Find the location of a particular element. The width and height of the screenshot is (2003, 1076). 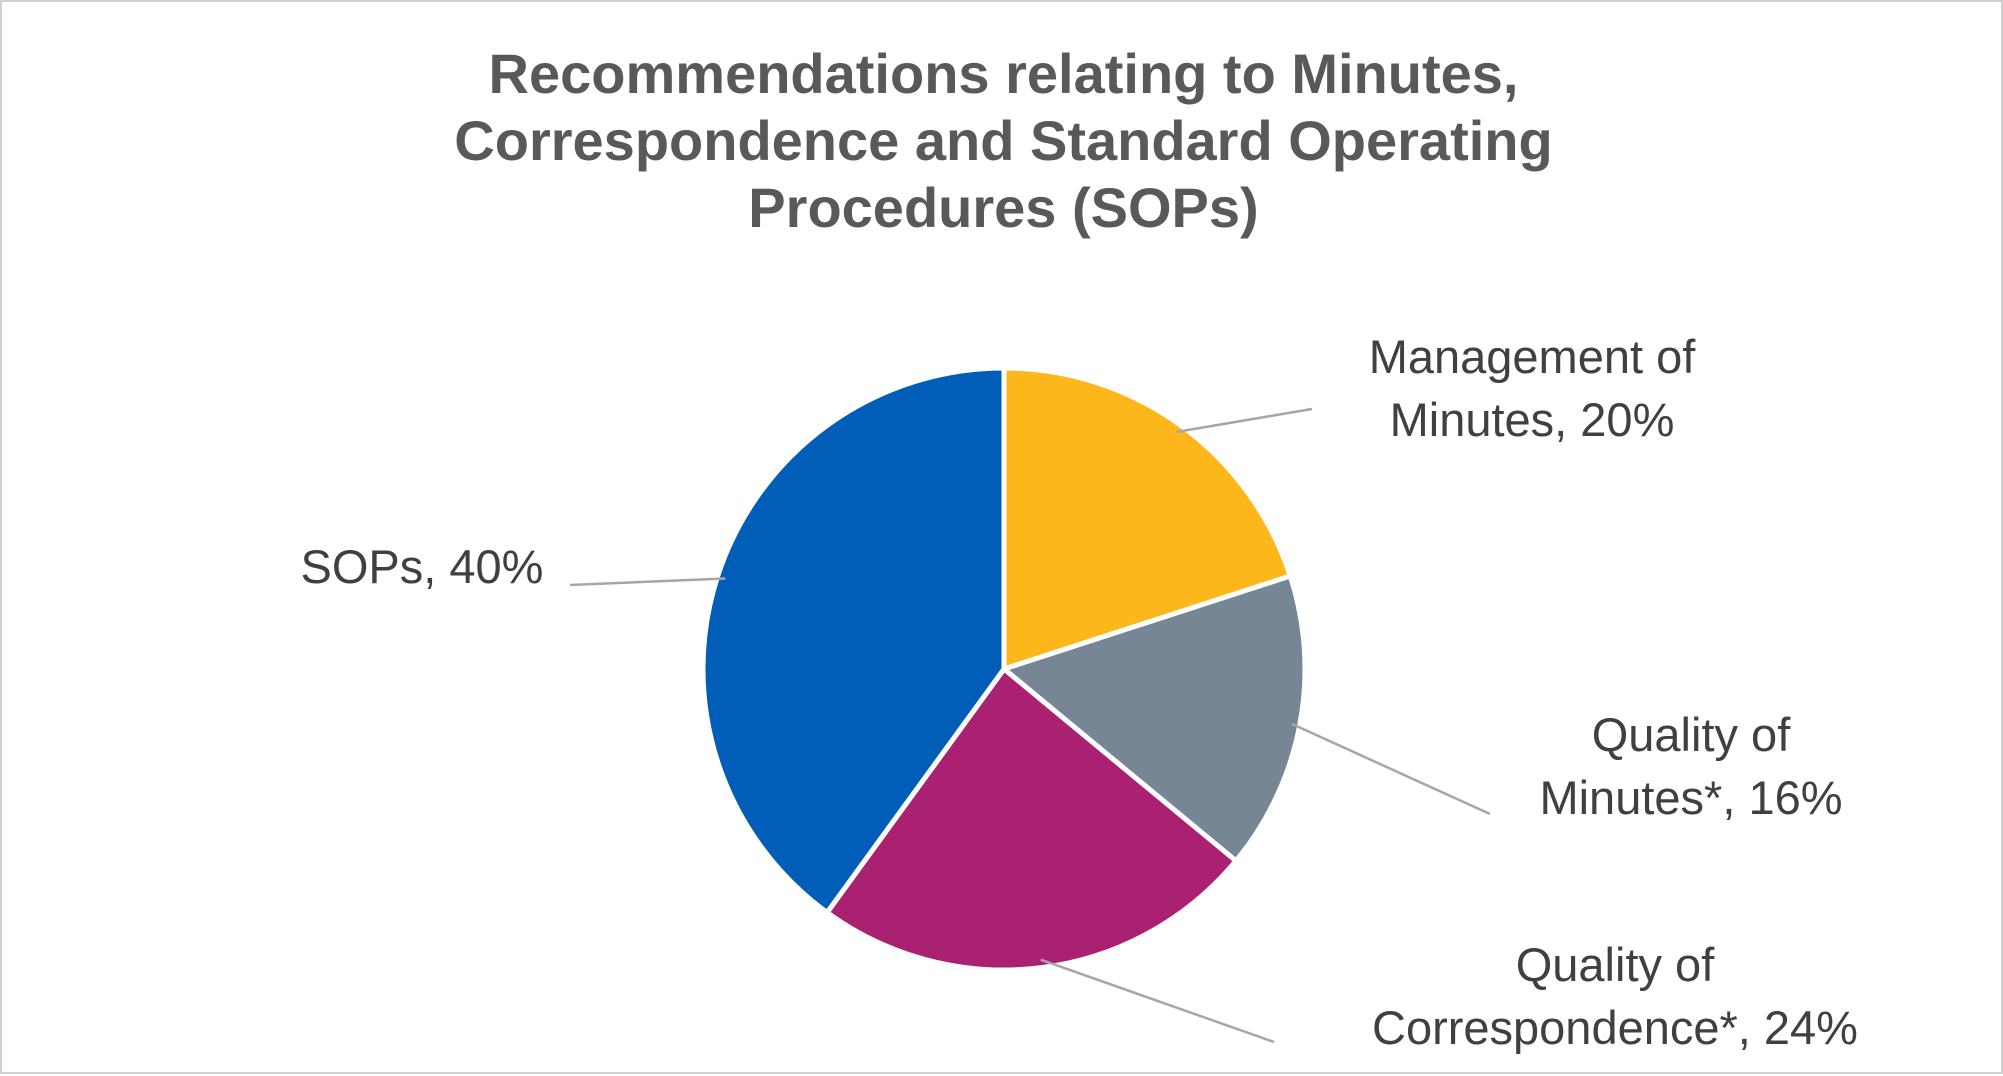

pie-slice-quality-of-minutes is located at coordinates (1154, 718).